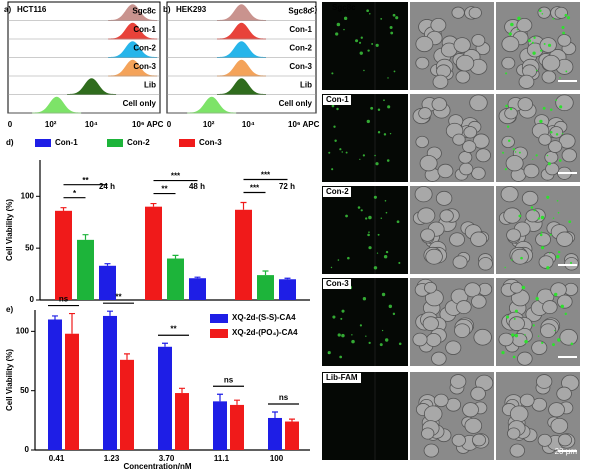  I want to click on y-tick-label: 100, so click(28, 195).